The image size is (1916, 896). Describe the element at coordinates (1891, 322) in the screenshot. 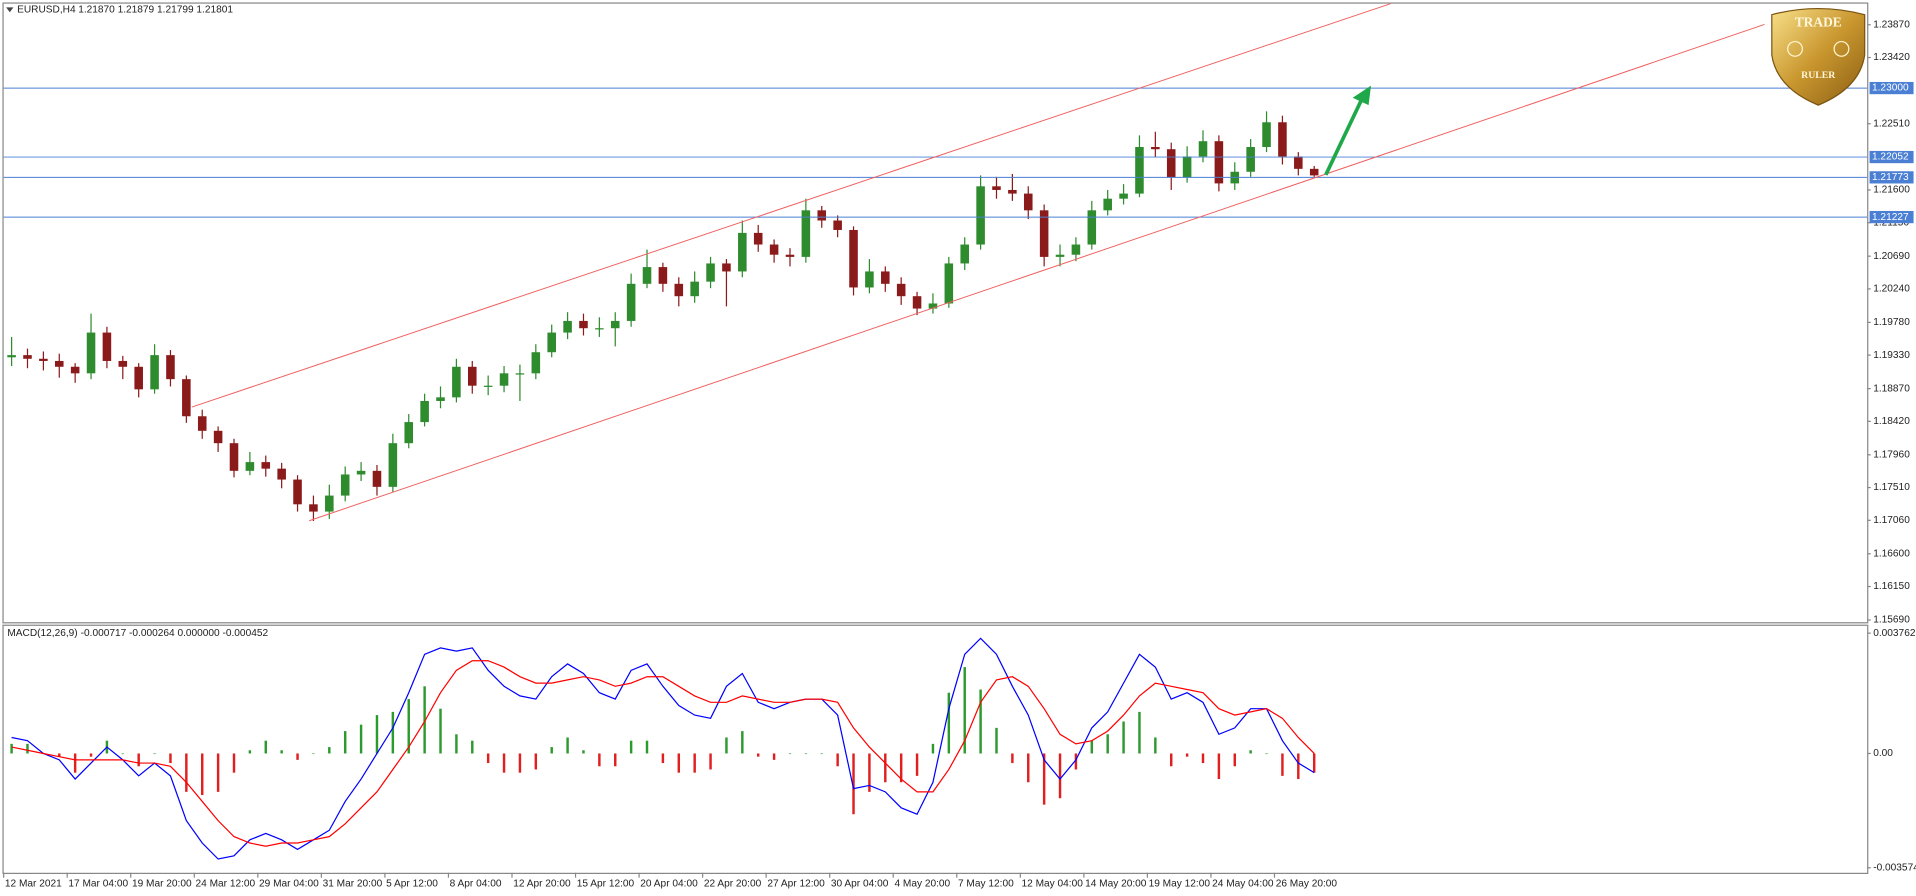

I see `y-tick-label: 1.19780` at that location.